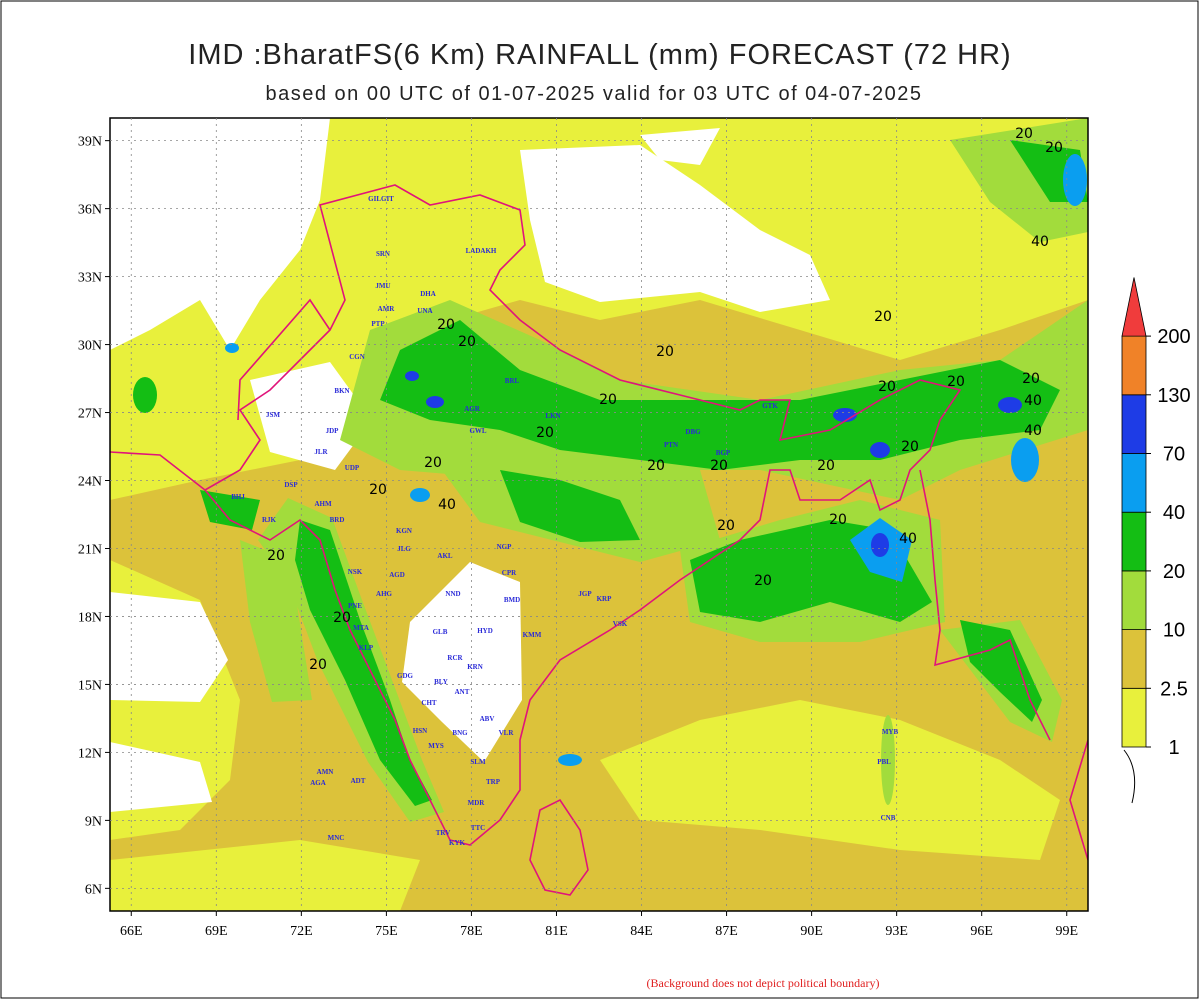  Describe the element at coordinates (559, 847) in the screenshot. I see `srilanka-boundary` at that location.